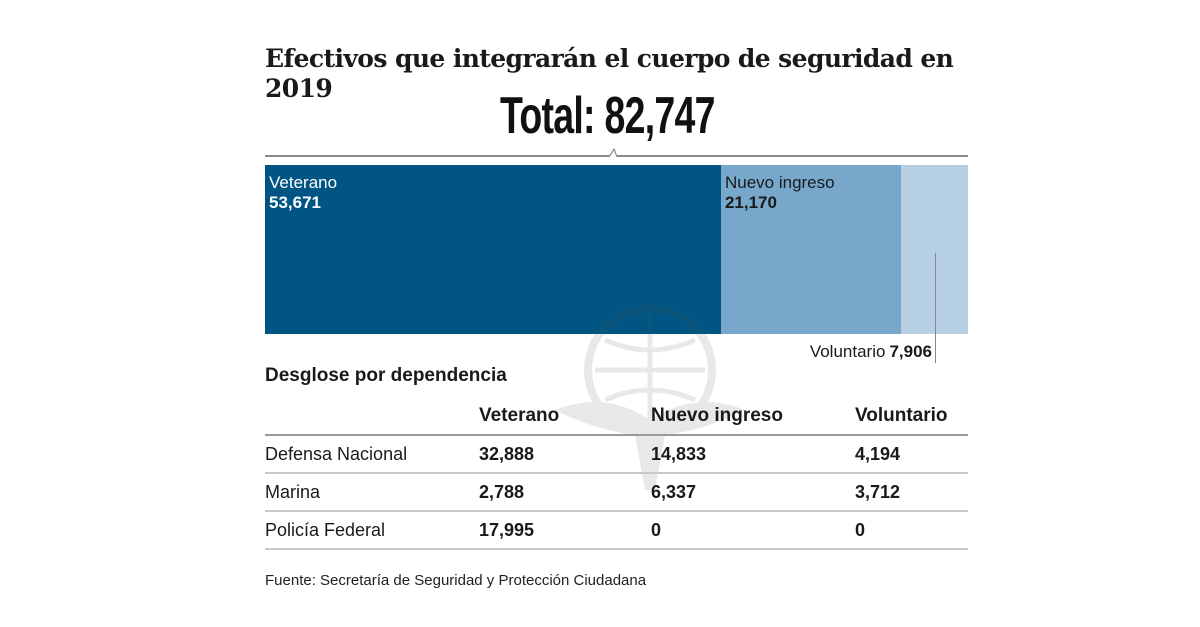 This screenshot has height=627, width=1200. What do you see at coordinates (565, 417) in the screenshot?
I see `header-cell: Veterano` at bounding box center [565, 417].